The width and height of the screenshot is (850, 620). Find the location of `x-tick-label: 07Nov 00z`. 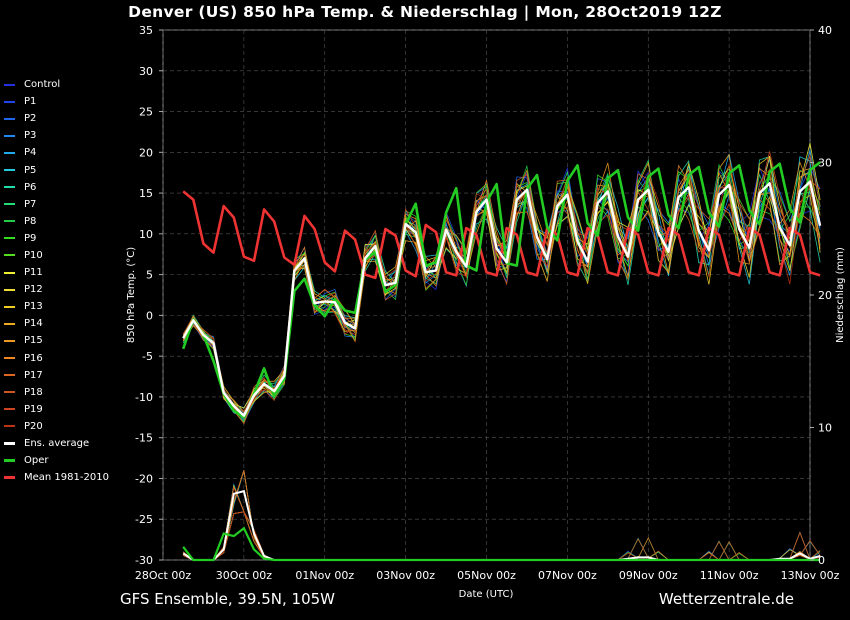

x-tick-label: 07Nov 00z is located at coordinates (567, 575).